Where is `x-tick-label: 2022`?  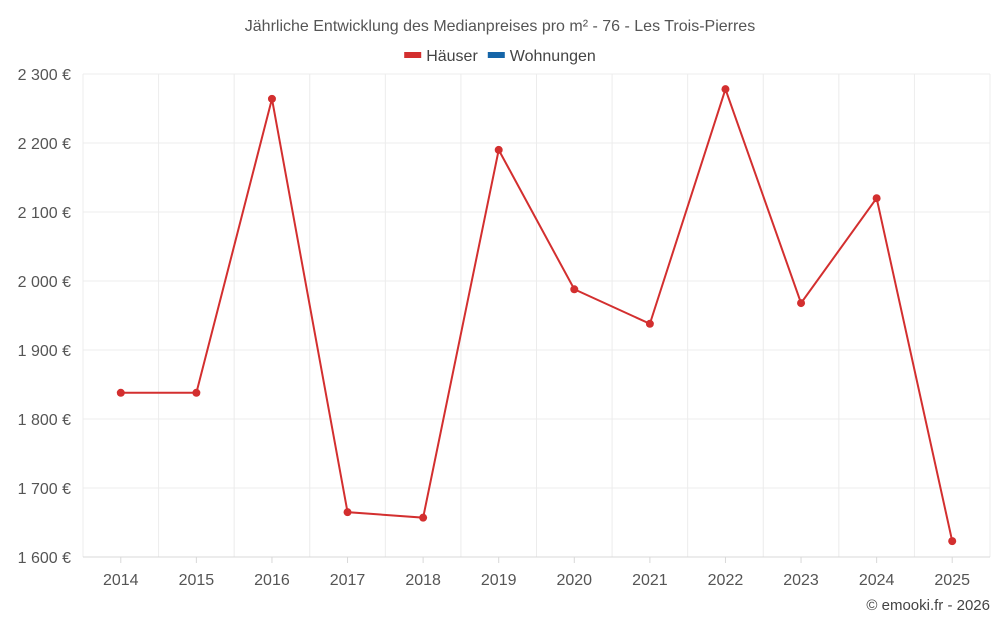
x-tick-label: 2022 is located at coordinates (726, 580).